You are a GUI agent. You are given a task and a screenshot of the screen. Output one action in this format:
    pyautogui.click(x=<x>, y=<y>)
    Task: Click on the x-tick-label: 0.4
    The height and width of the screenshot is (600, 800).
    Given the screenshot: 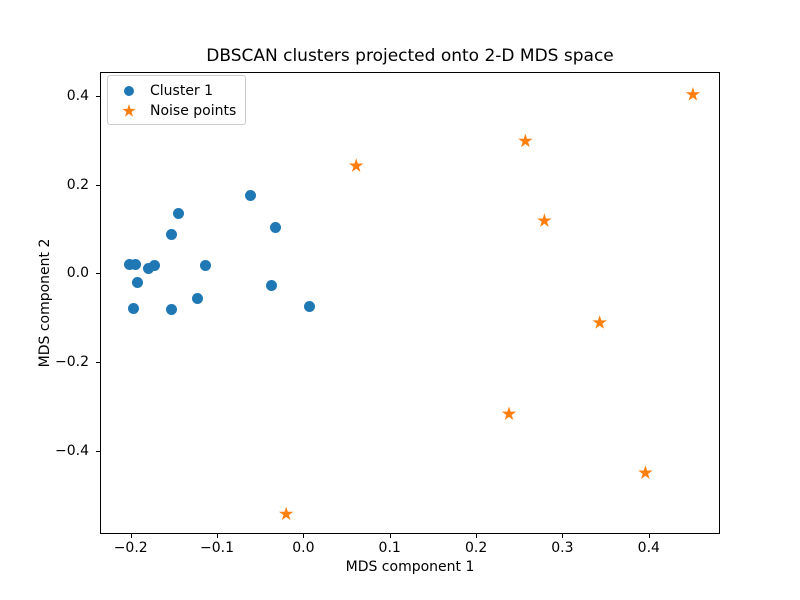 What is the action you would take?
    pyautogui.click(x=648, y=548)
    